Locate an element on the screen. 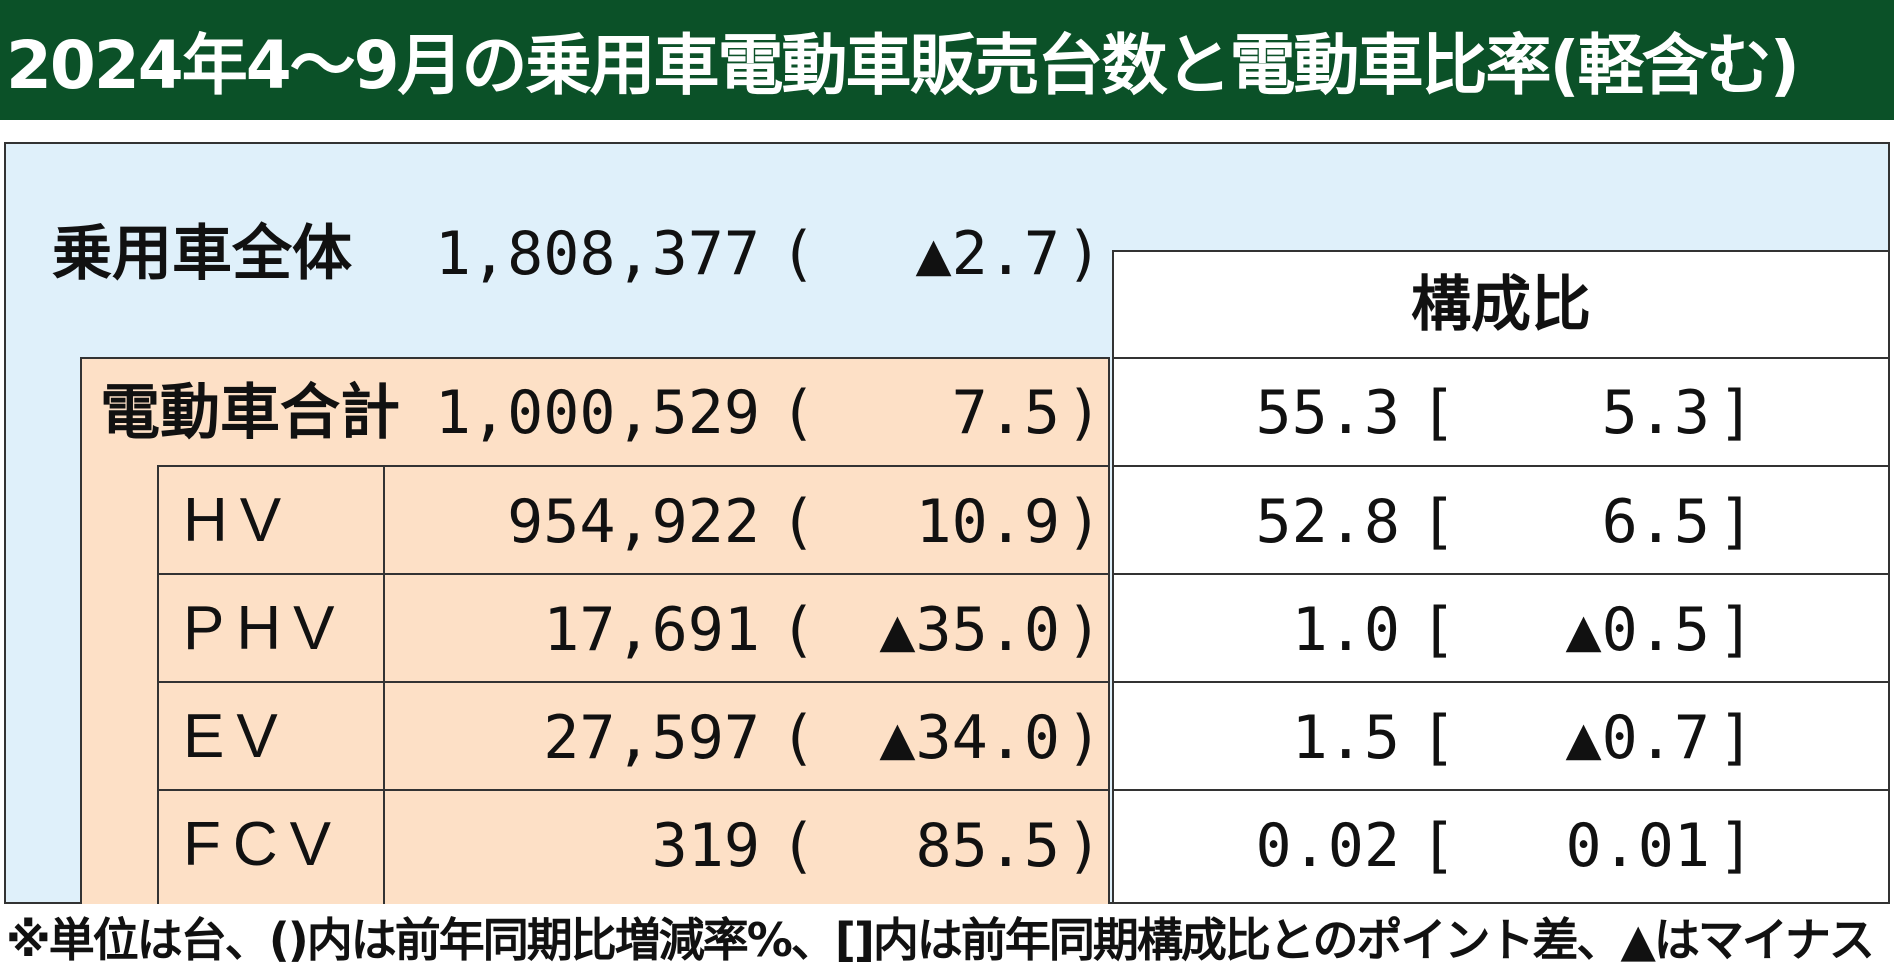  electric-total-share-diff: 5.3 is located at coordinates (1655, 413).